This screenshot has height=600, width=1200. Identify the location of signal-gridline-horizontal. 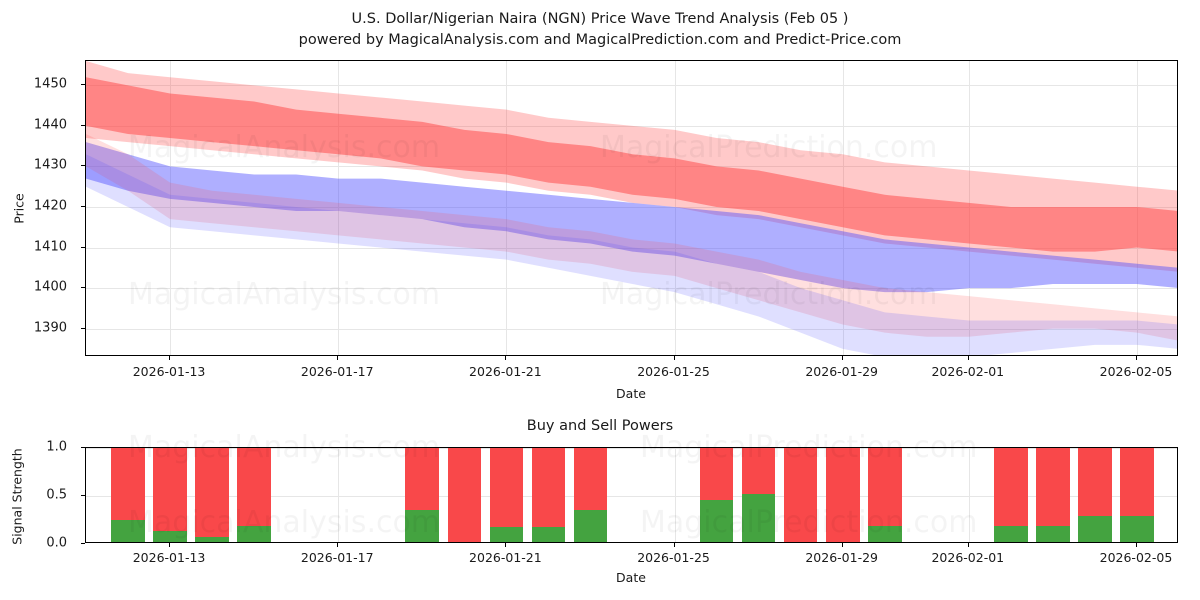
(631, 496).